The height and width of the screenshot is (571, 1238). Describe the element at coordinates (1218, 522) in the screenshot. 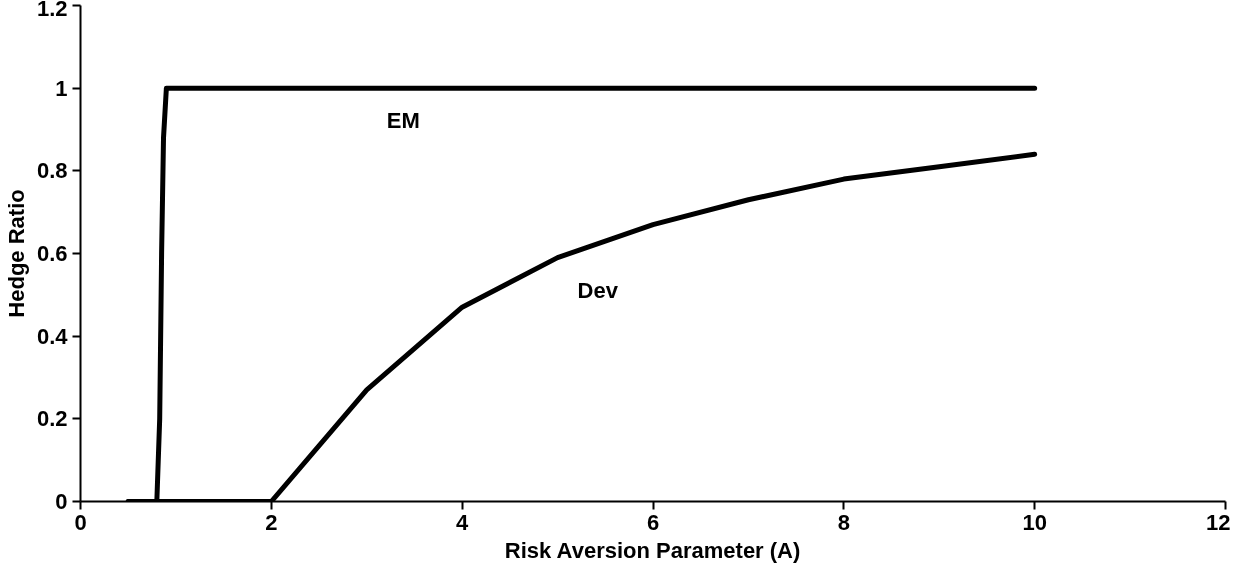

I see `x-tick-label: 12` at that location.